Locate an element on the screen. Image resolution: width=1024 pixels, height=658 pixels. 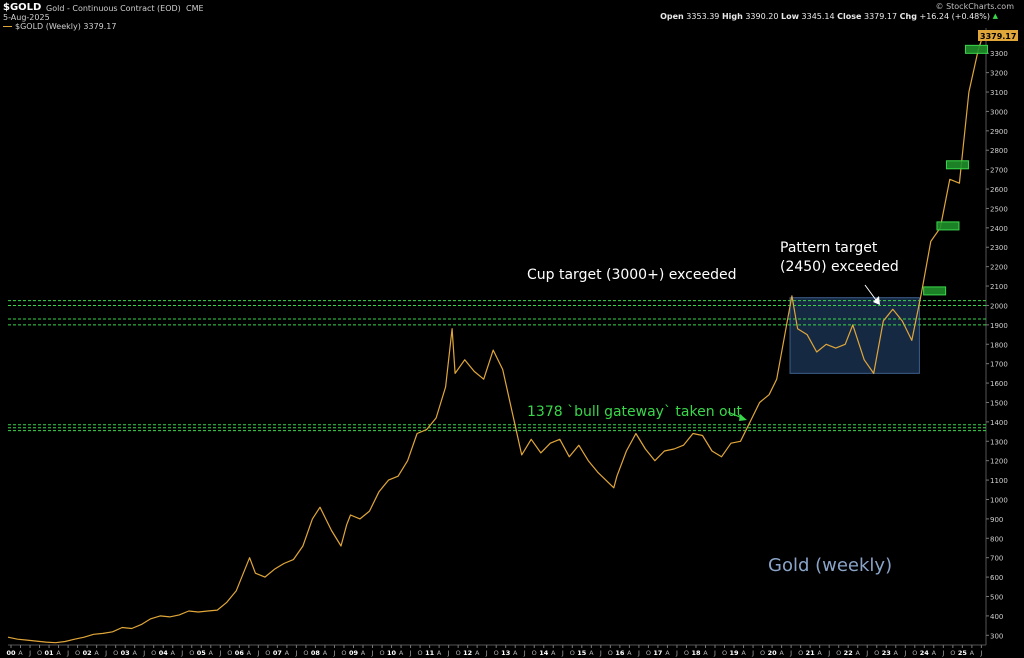
target-markers-layer is located at coordinates (955, 170).